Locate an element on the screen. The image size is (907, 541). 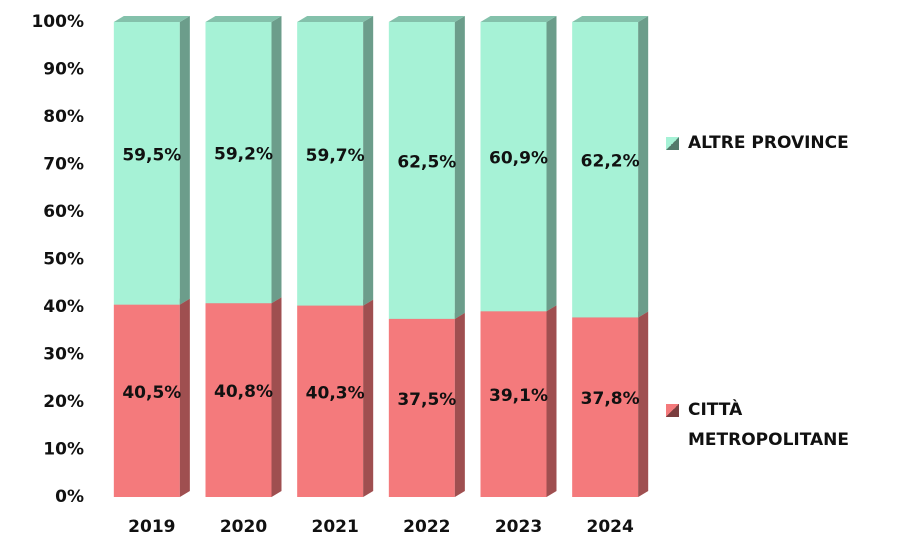
x-tick-label: 2023 is located at coordinates (518, 527).